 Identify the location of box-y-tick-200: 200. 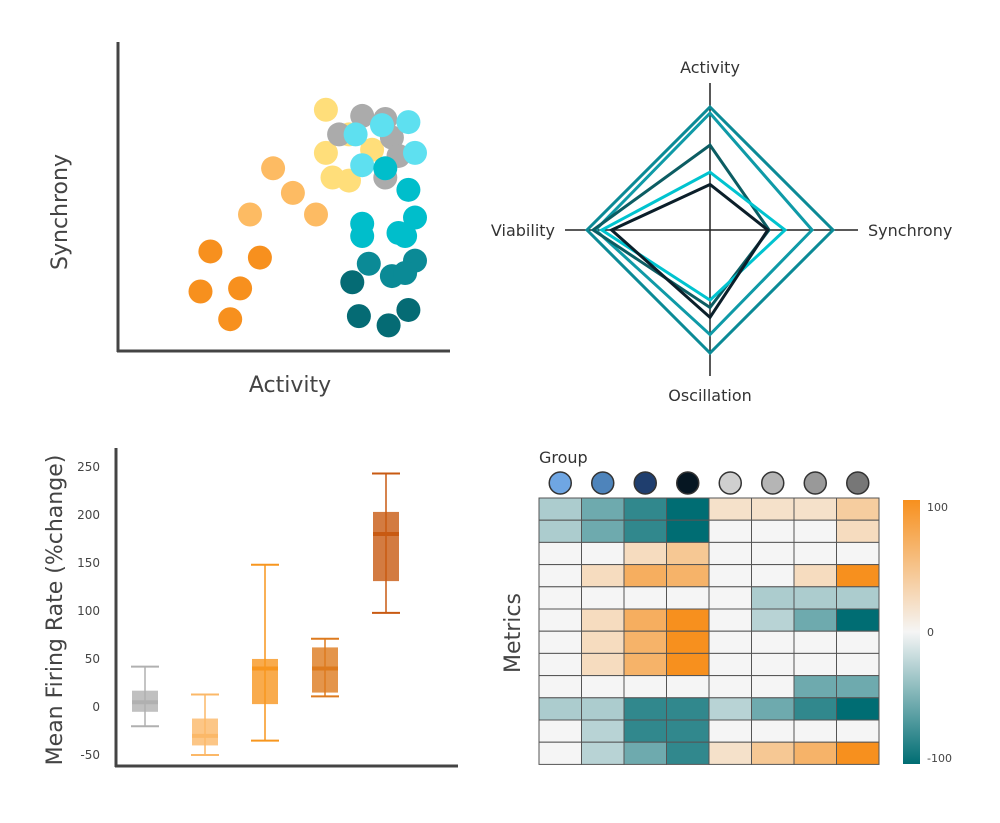
(88, 515).